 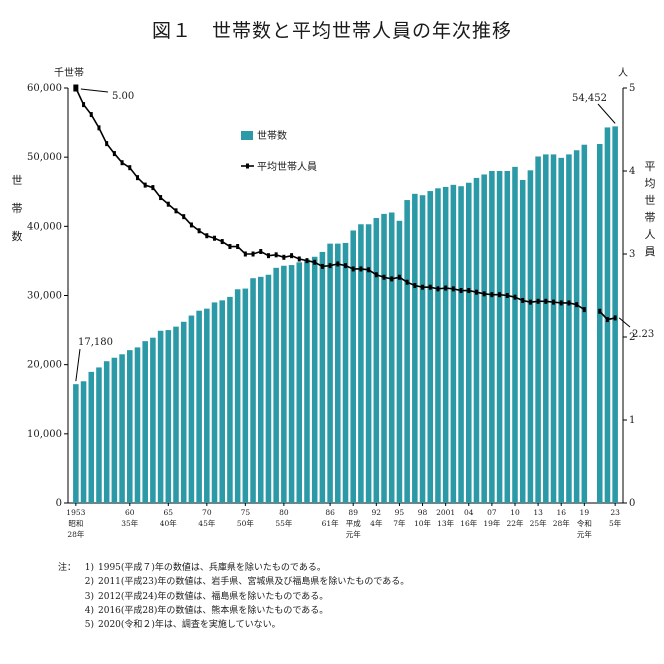 I want to click on right-tick-label: 0, so click(x=632, y=503).